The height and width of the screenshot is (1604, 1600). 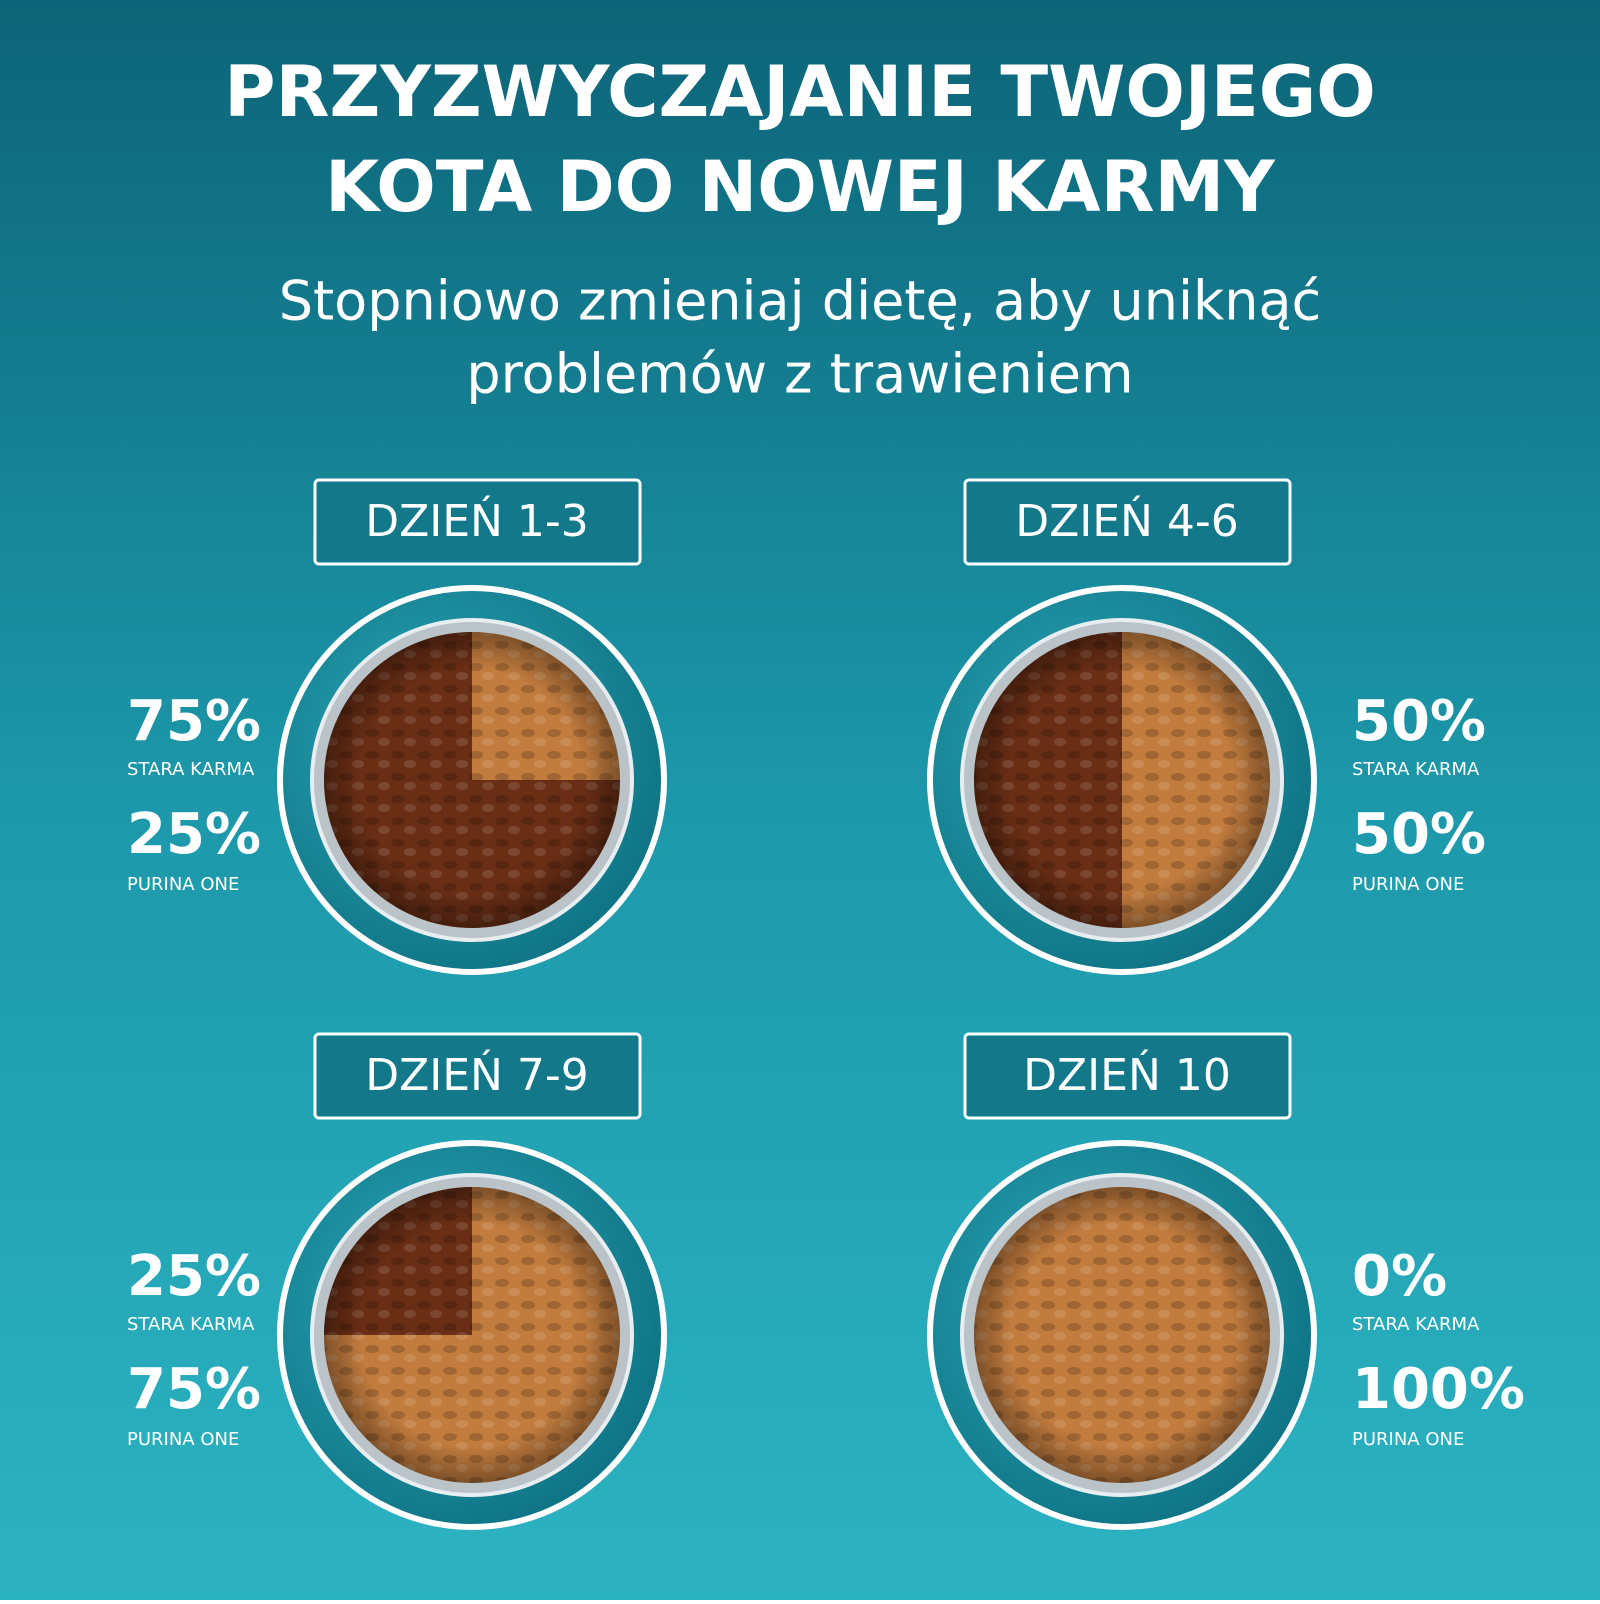 I want to click on day-label: DZIEŃ 10, so click(x=1127, y=1074).